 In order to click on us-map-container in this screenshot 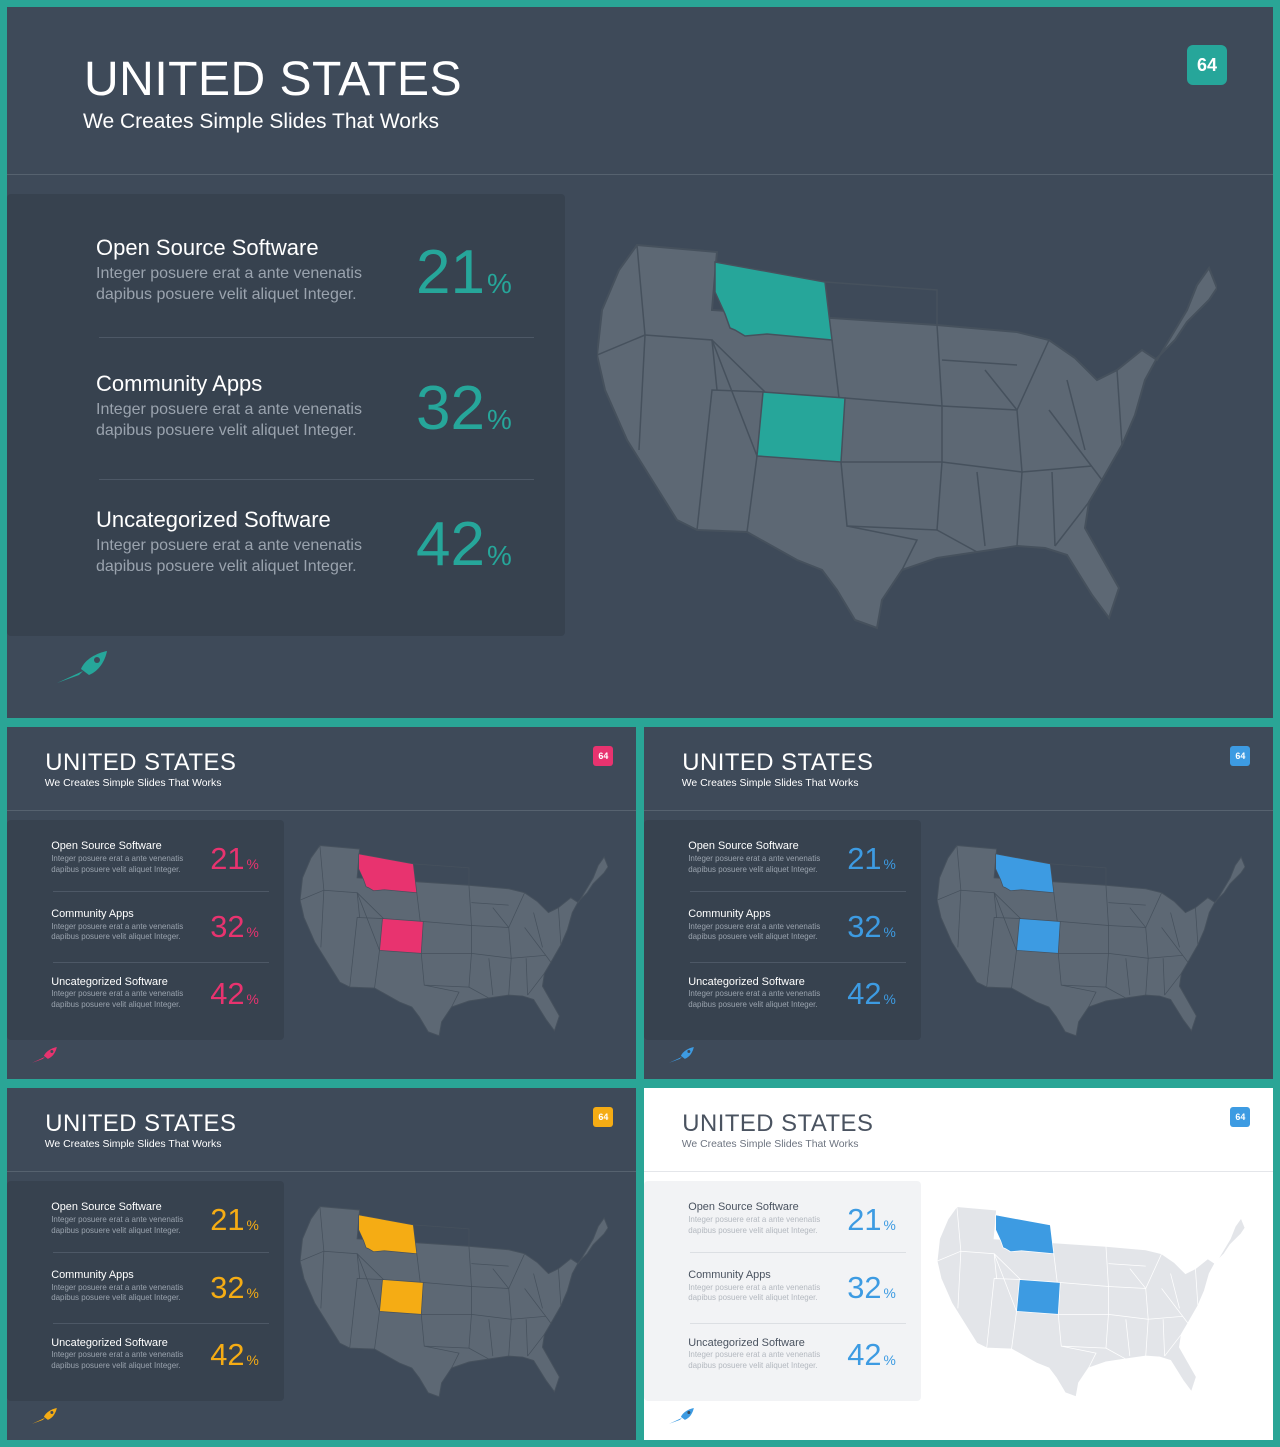, I will do `click(1091, 940)`.